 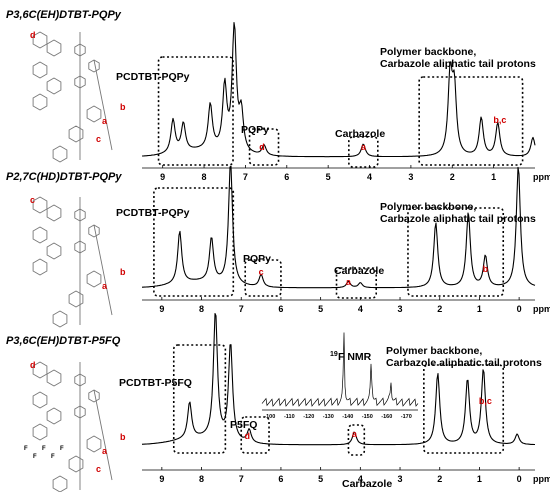 What do you see at coordinates (367, 417) in the screenshot?
I see `inset-tick-label: -150` at bounding box center [367, 417].